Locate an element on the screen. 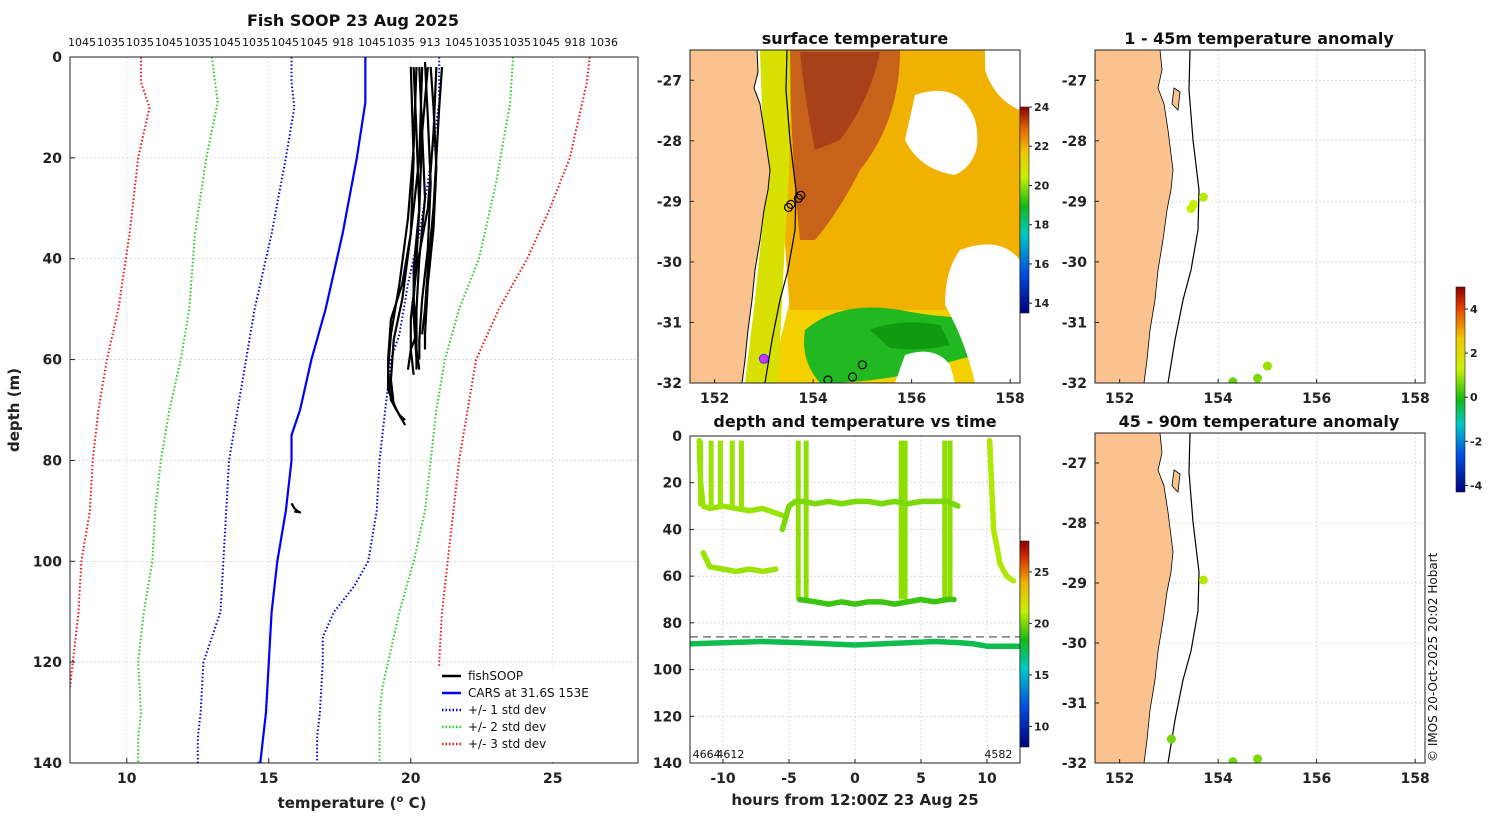 This screenshot has width=1500, height=820. sst-xtick-label-3: 158 is located at coordinates (1010, 399).